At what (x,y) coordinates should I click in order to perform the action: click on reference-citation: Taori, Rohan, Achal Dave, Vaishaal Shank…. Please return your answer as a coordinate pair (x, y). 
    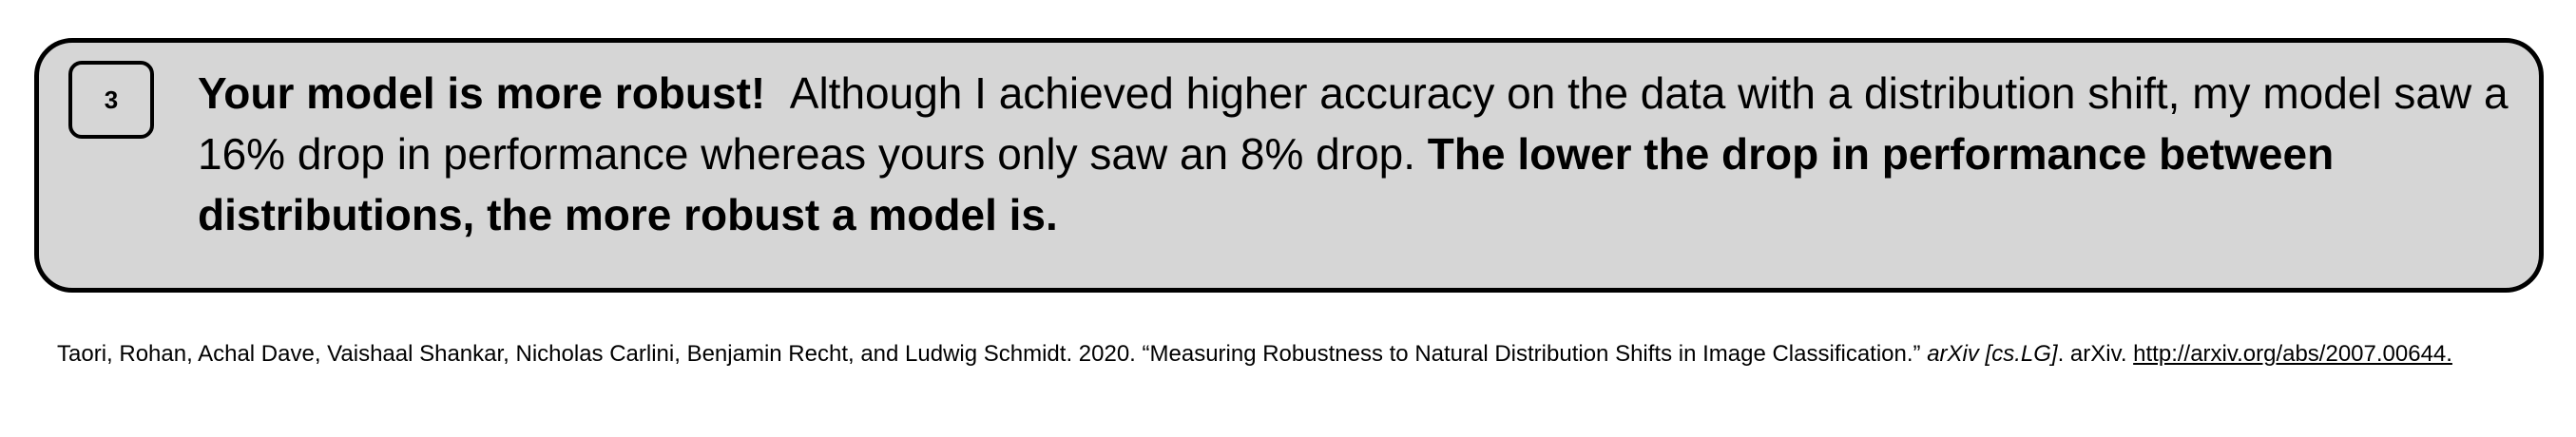
    Looking at the image, I should click on (1292, 354).